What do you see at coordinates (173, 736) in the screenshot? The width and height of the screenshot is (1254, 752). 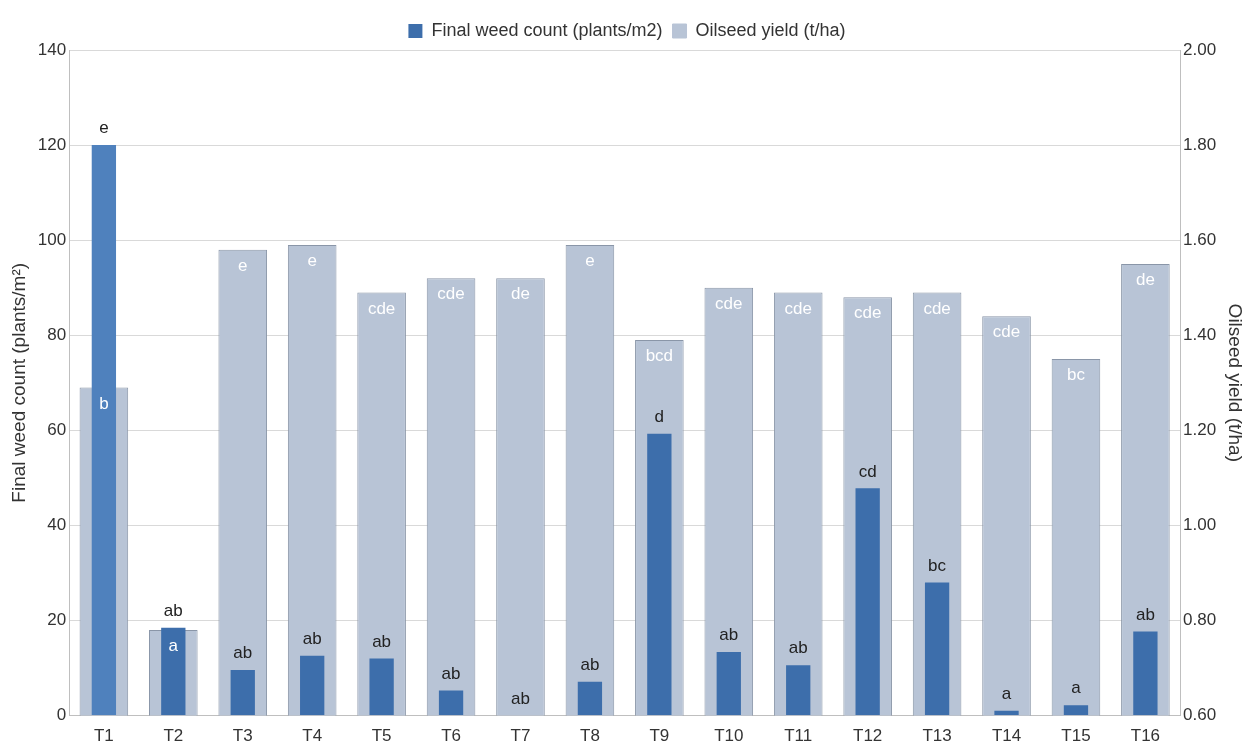 I see `x-tick-label: T2` at bounding box center [173, 736].